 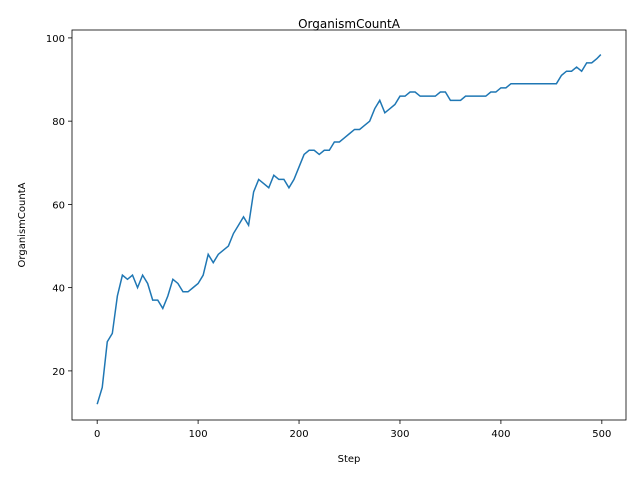 I want to click on x-tick-label: 400, so click(x=500, y=434).